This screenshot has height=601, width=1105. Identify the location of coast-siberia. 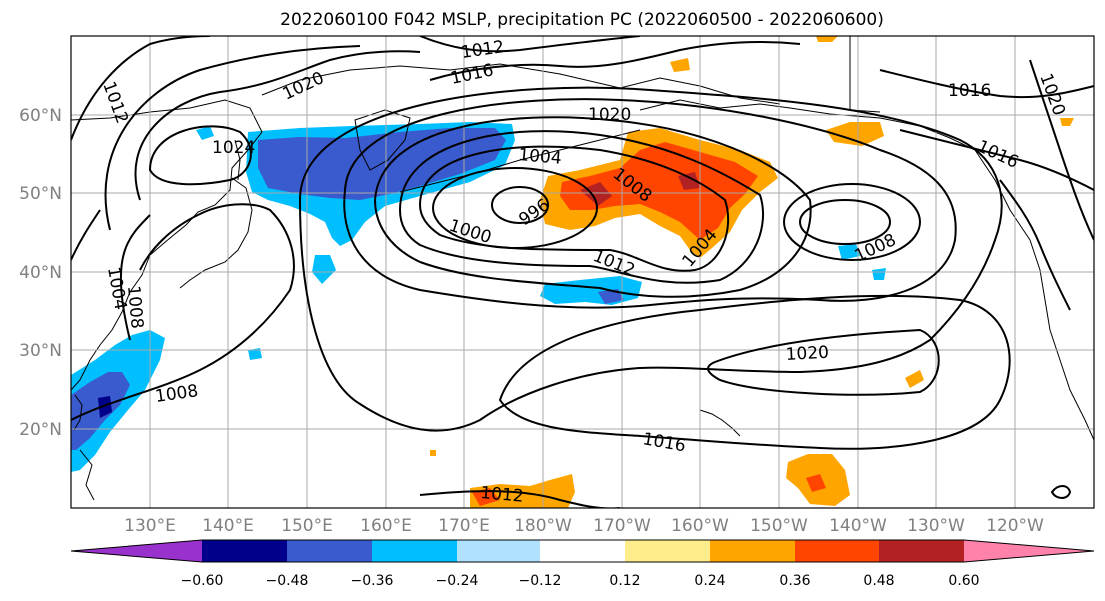
(521, 84).